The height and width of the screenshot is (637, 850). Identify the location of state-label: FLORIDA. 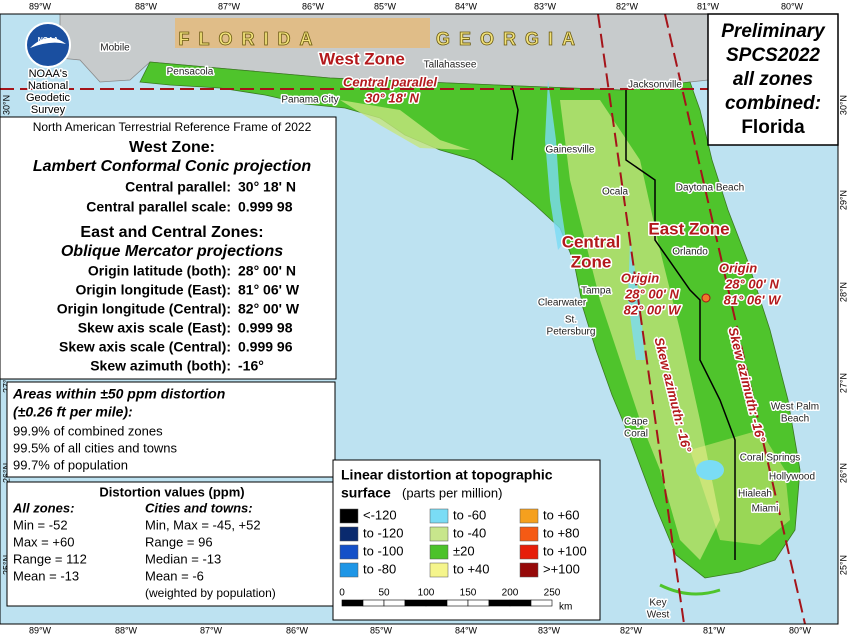
(250, 39).